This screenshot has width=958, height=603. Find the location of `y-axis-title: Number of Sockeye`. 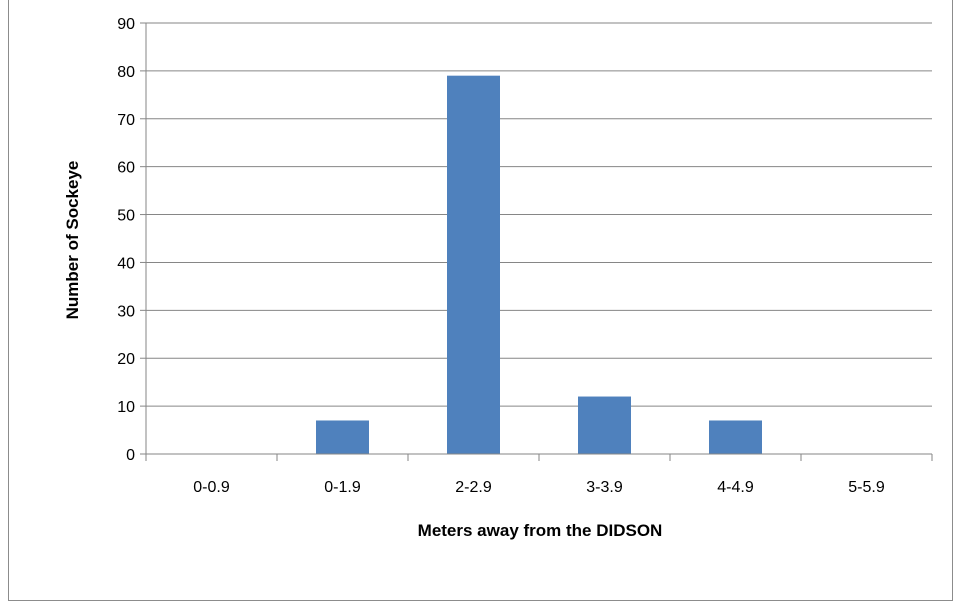

y-axis-title: Number of Sockeye is located at coordinates (72, 240).